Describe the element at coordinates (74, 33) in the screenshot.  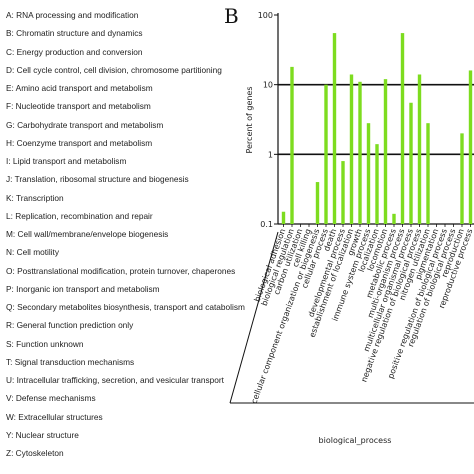
I see `legend-item: B: Chromatin structure and dynamics` at that location.